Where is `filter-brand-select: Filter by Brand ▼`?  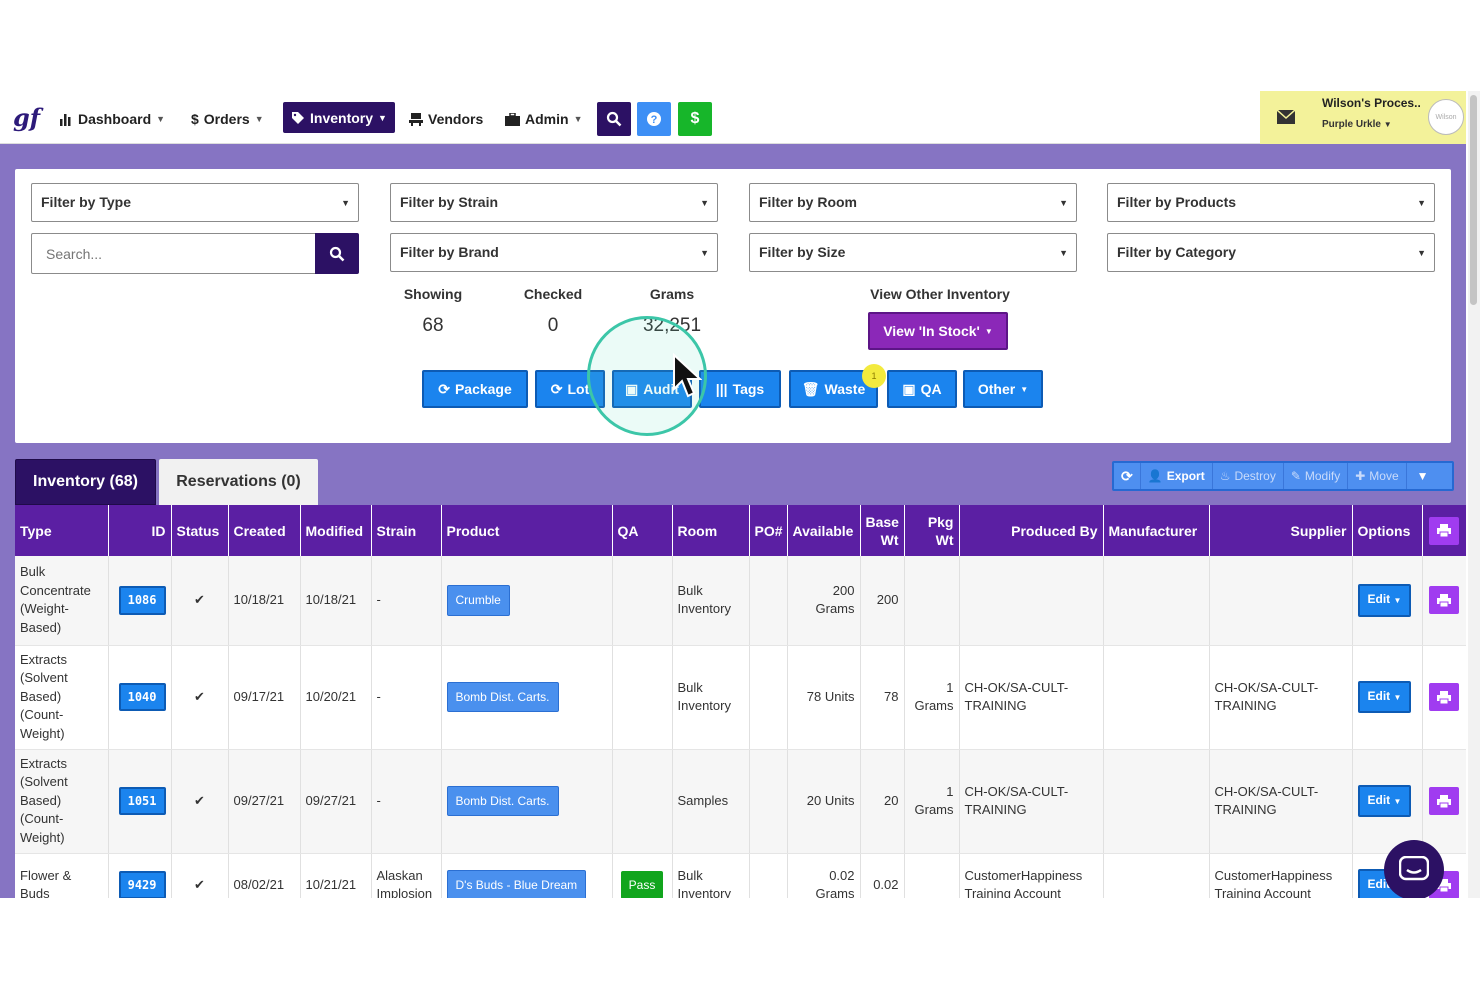 filter-brand-select: Filter by Brand ▼ is located at coordinates (554, 252).